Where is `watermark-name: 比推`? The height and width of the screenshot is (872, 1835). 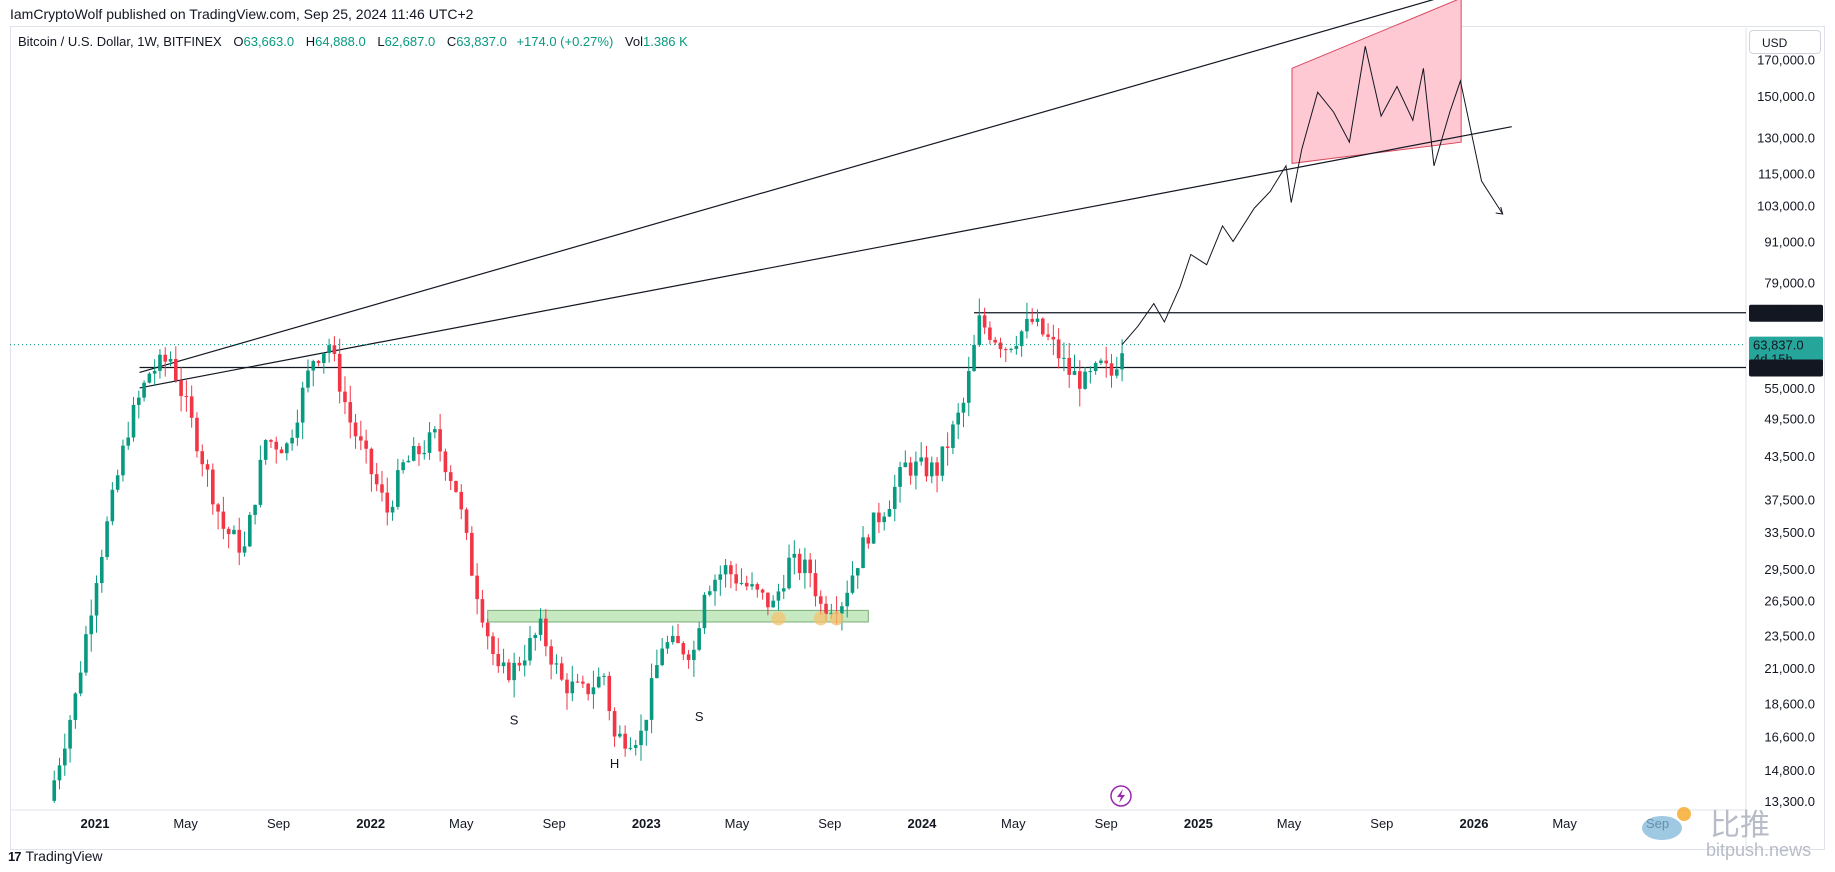
watermark-name: 比推 is located at coordinates (1740, 825).